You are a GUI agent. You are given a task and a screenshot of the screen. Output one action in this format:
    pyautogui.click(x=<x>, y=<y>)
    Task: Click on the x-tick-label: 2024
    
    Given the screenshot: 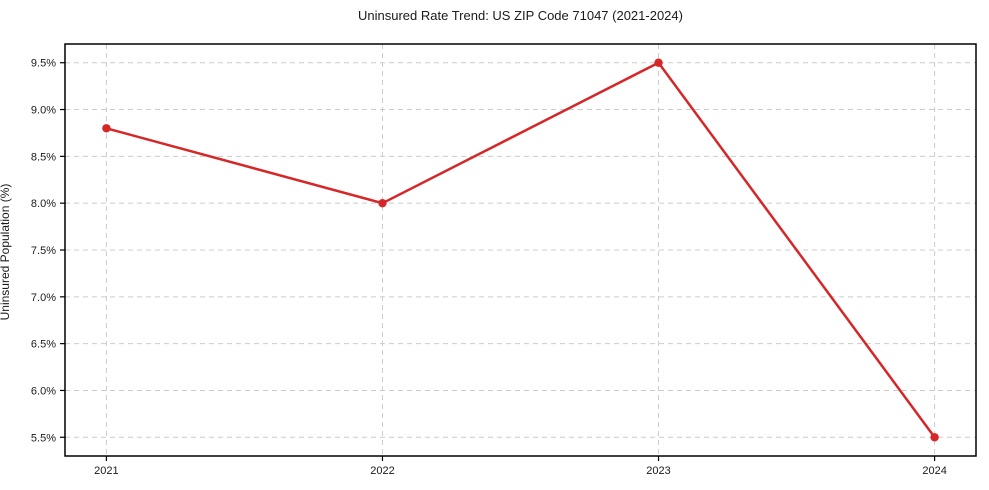 What is the action you would take?
    pyautogui.click(x=934, y=471)
    